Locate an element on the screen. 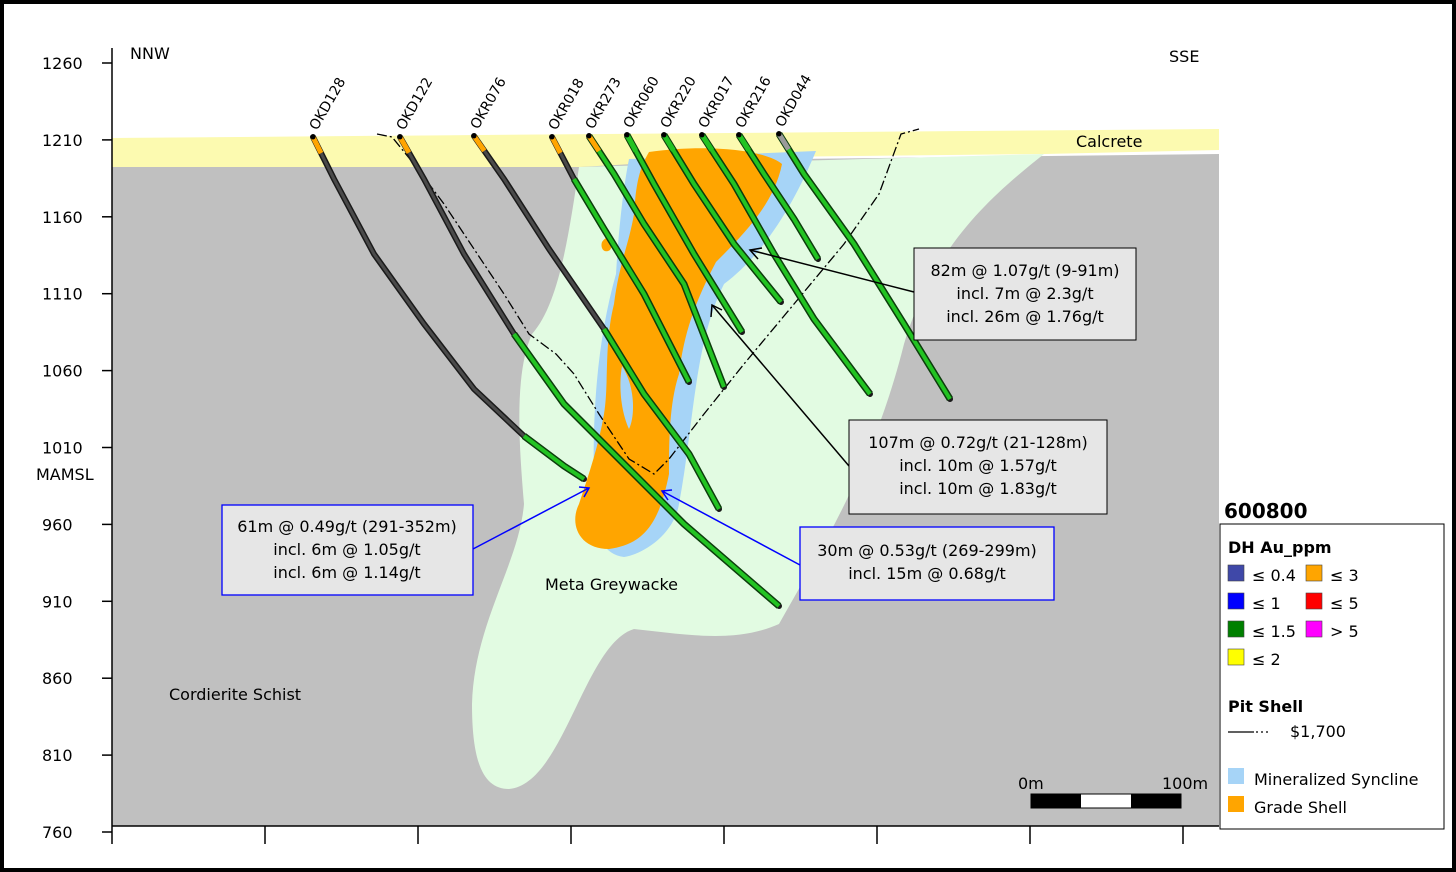 The width and height of the screenshot is (1456, 872). callout-1-line-3: incl. 26m @ 1.76g/t is located at coordinates (1025, 316).